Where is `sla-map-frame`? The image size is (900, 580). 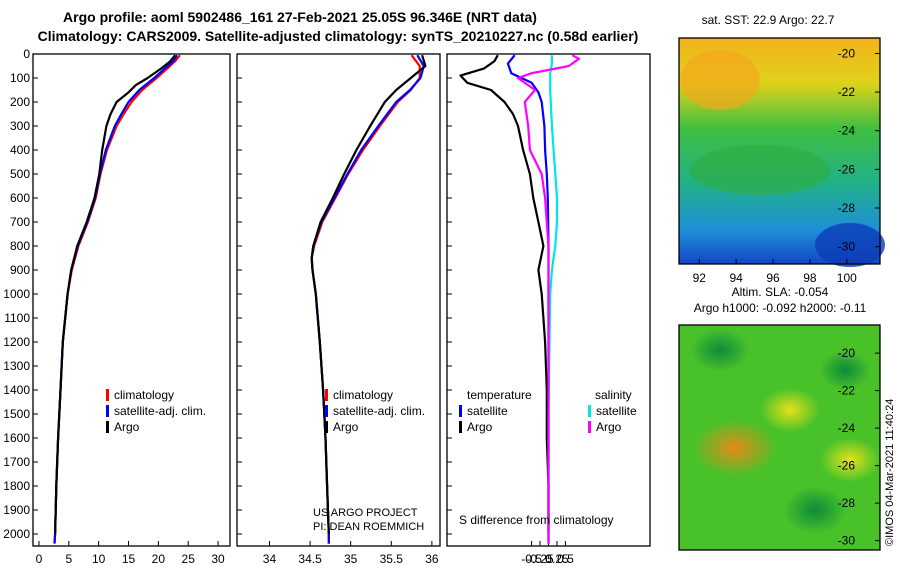
sla-map-frame is located at coordinates (779, 437).